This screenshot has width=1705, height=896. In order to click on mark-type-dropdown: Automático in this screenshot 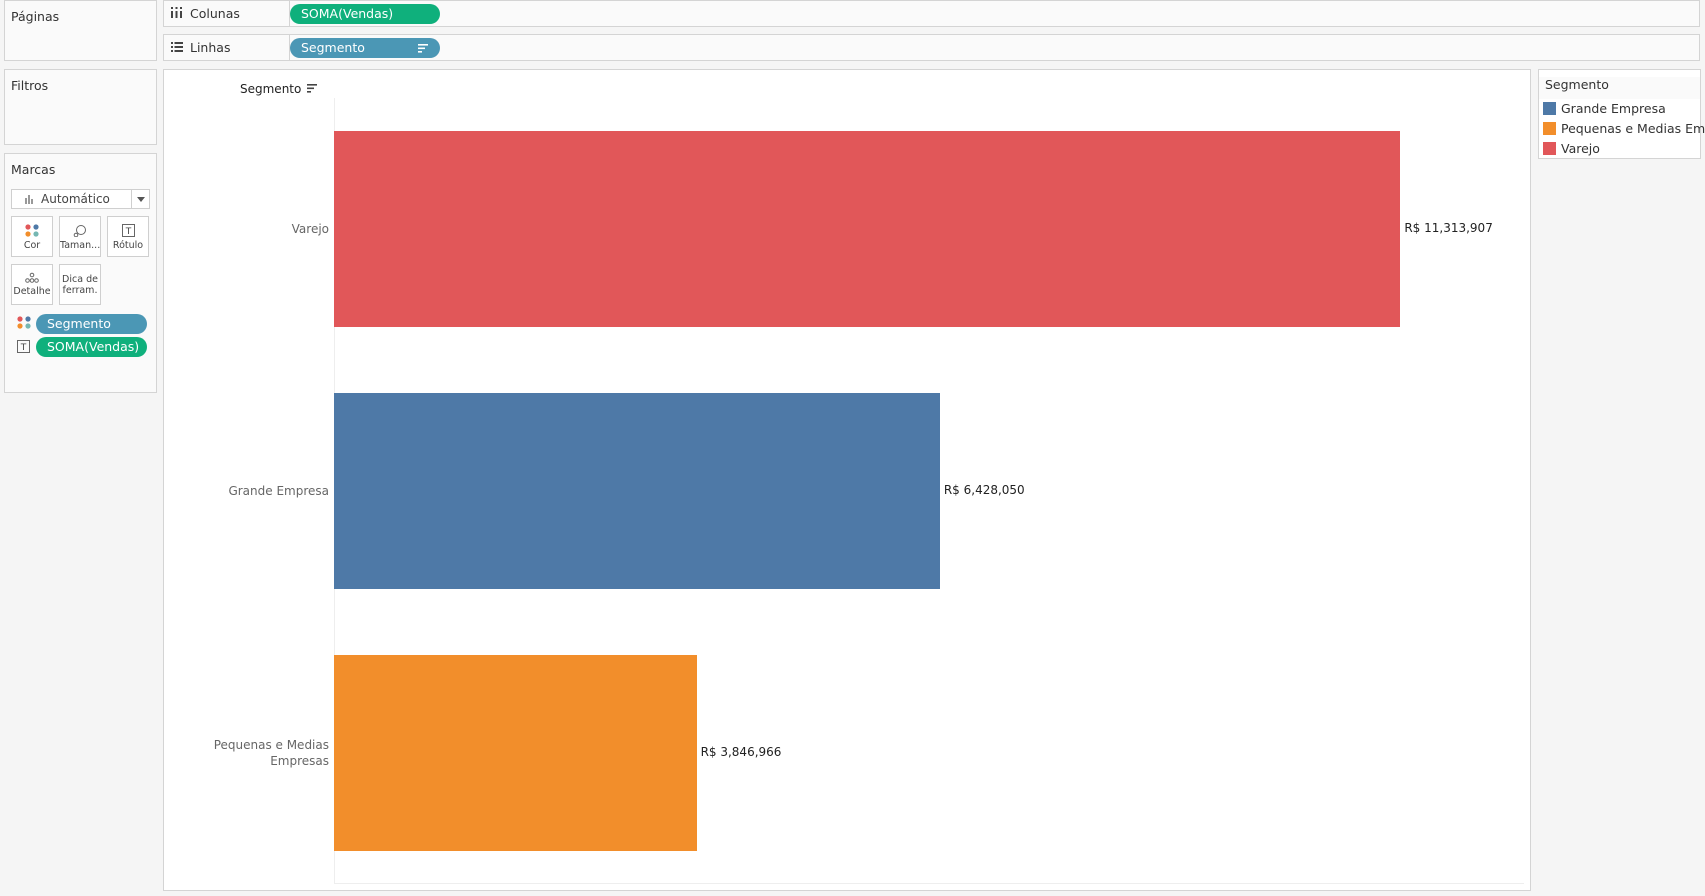, I will do `click(80, 199)`.